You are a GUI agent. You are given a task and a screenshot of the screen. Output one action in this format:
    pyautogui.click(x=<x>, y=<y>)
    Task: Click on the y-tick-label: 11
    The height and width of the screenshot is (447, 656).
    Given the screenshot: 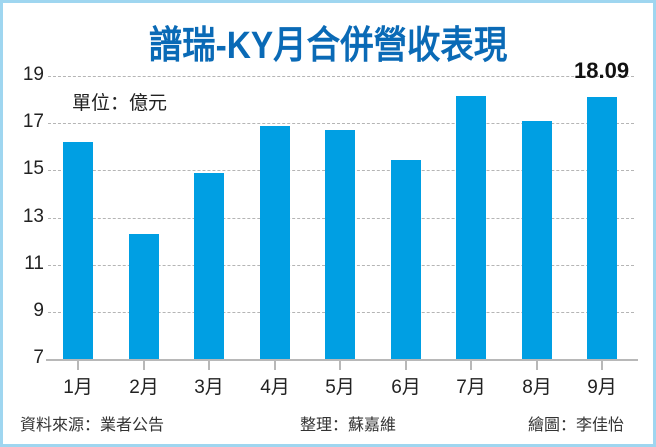 What is the action you would take?
    pyautogui.click(x=34, y=263)
    